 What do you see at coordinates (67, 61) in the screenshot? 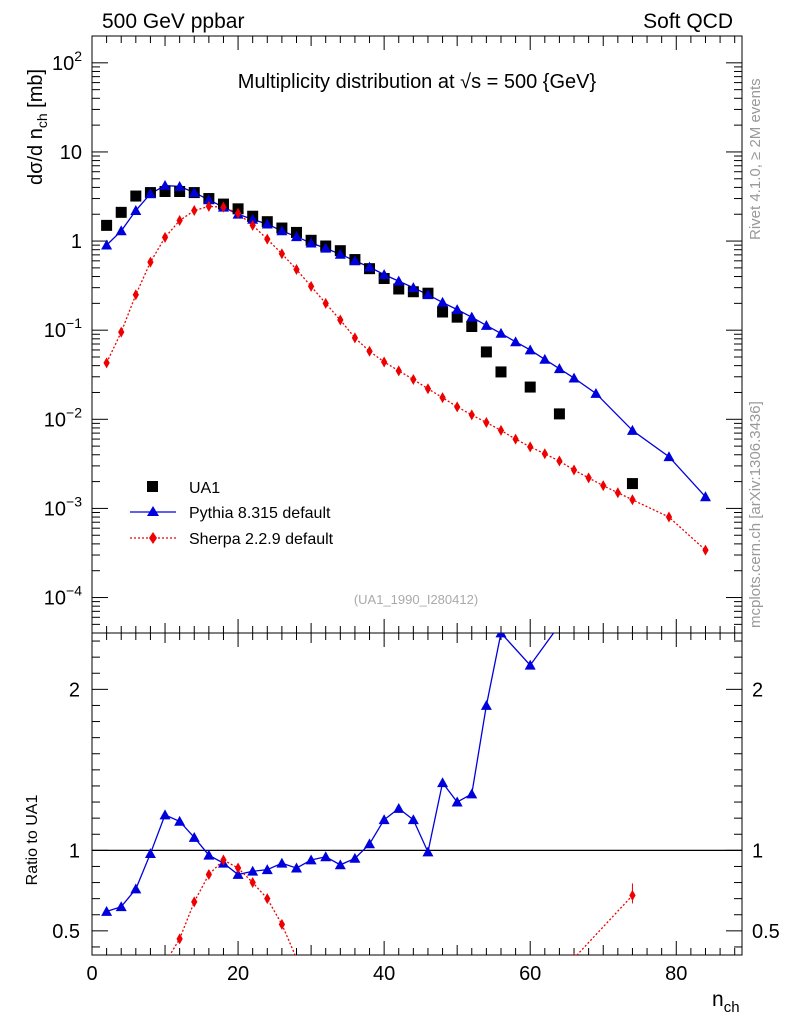
I see `y-tick-label: 10²` at bounding box center [67, 61].